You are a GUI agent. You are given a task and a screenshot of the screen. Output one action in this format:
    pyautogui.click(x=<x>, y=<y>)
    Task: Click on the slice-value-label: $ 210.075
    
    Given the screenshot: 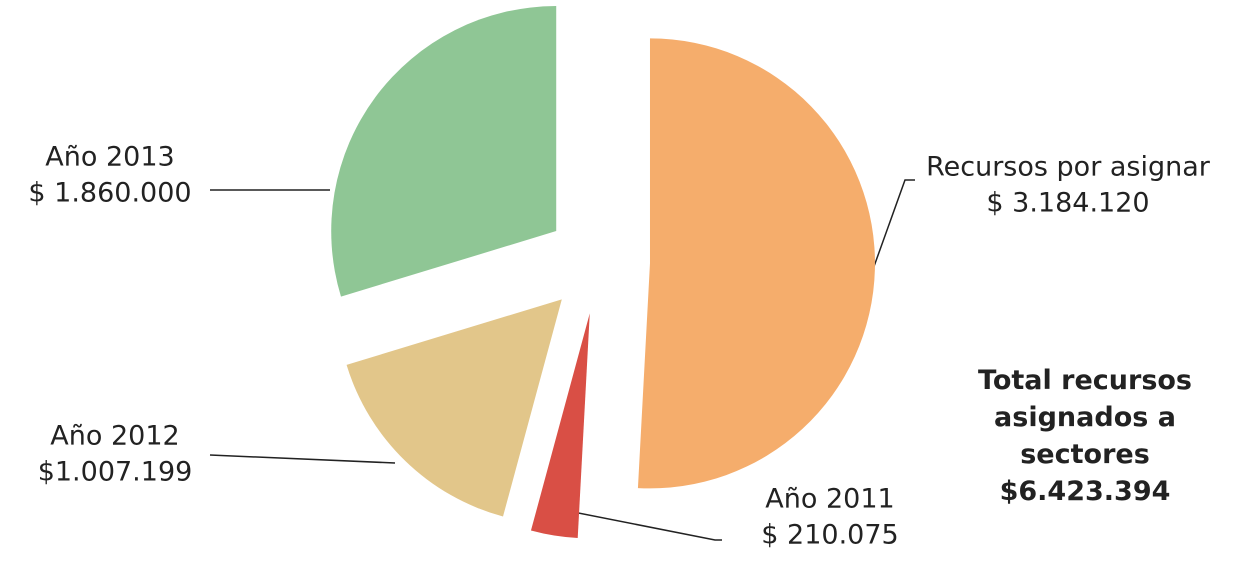 What is the action you would take?
    pyautogui.click(x=829, y=535)
    